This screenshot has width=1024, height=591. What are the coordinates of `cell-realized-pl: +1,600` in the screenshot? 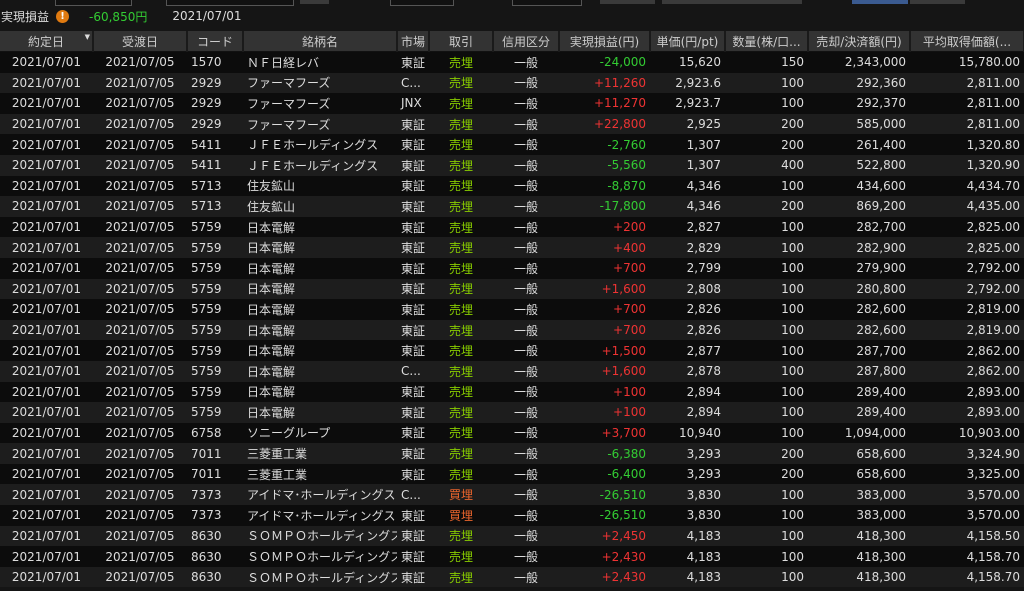 It's located at (604, 371).